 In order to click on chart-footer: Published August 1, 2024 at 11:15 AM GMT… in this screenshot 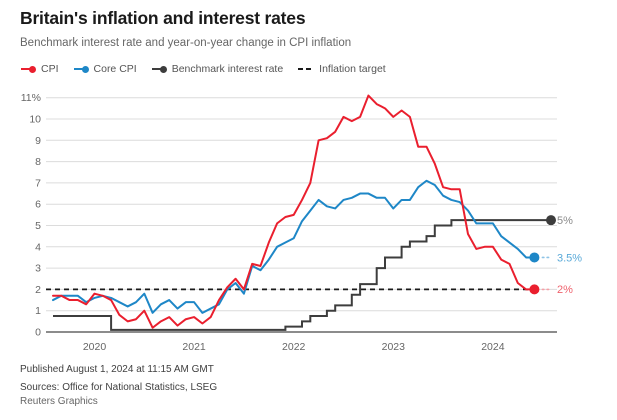, I will do `click(118, 380)`.